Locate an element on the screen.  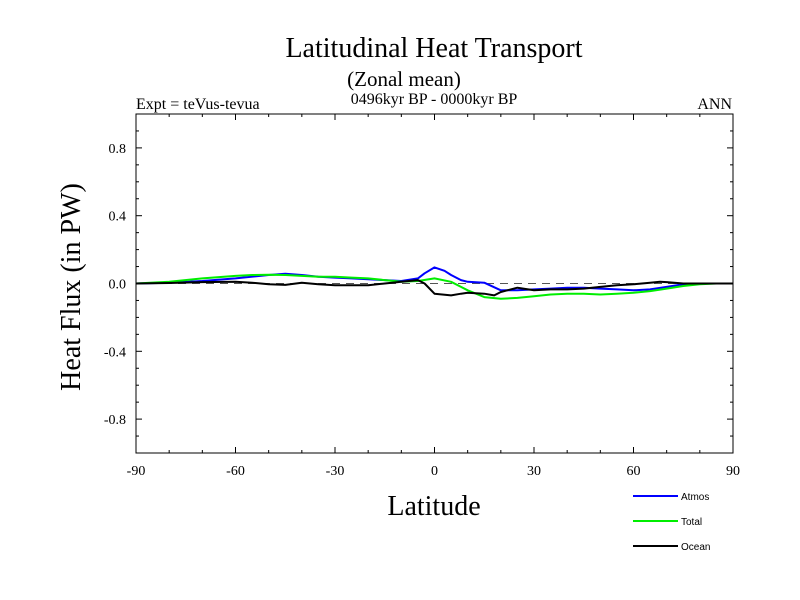
legend: Atmos Total Ocean is located at coordinates (671, 522).